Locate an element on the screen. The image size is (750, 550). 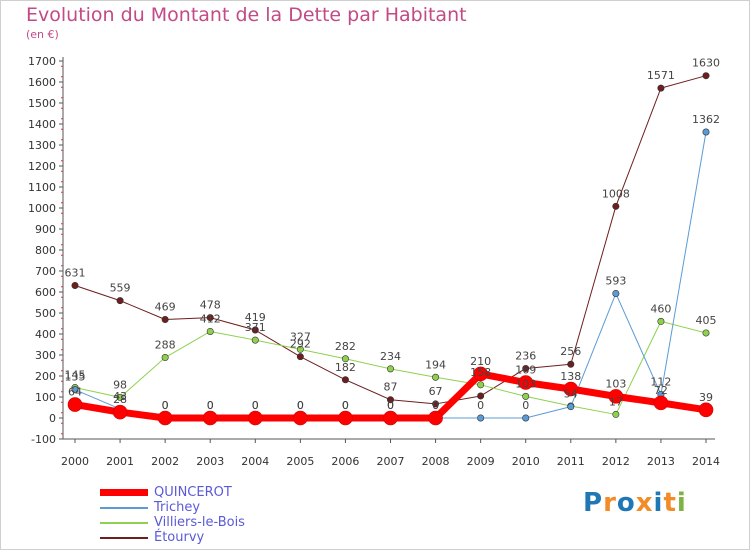
y-tick-label: 1000 is located at coordinates (42, 208).